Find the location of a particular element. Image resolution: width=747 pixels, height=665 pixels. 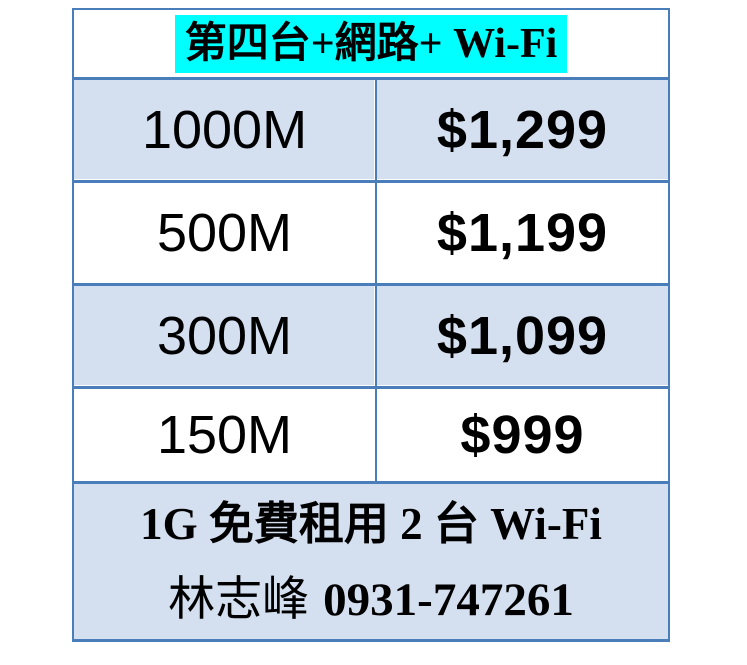

table-header-row: 第四台+網路+ Wi-Fi is located at coordinates (371, 43).